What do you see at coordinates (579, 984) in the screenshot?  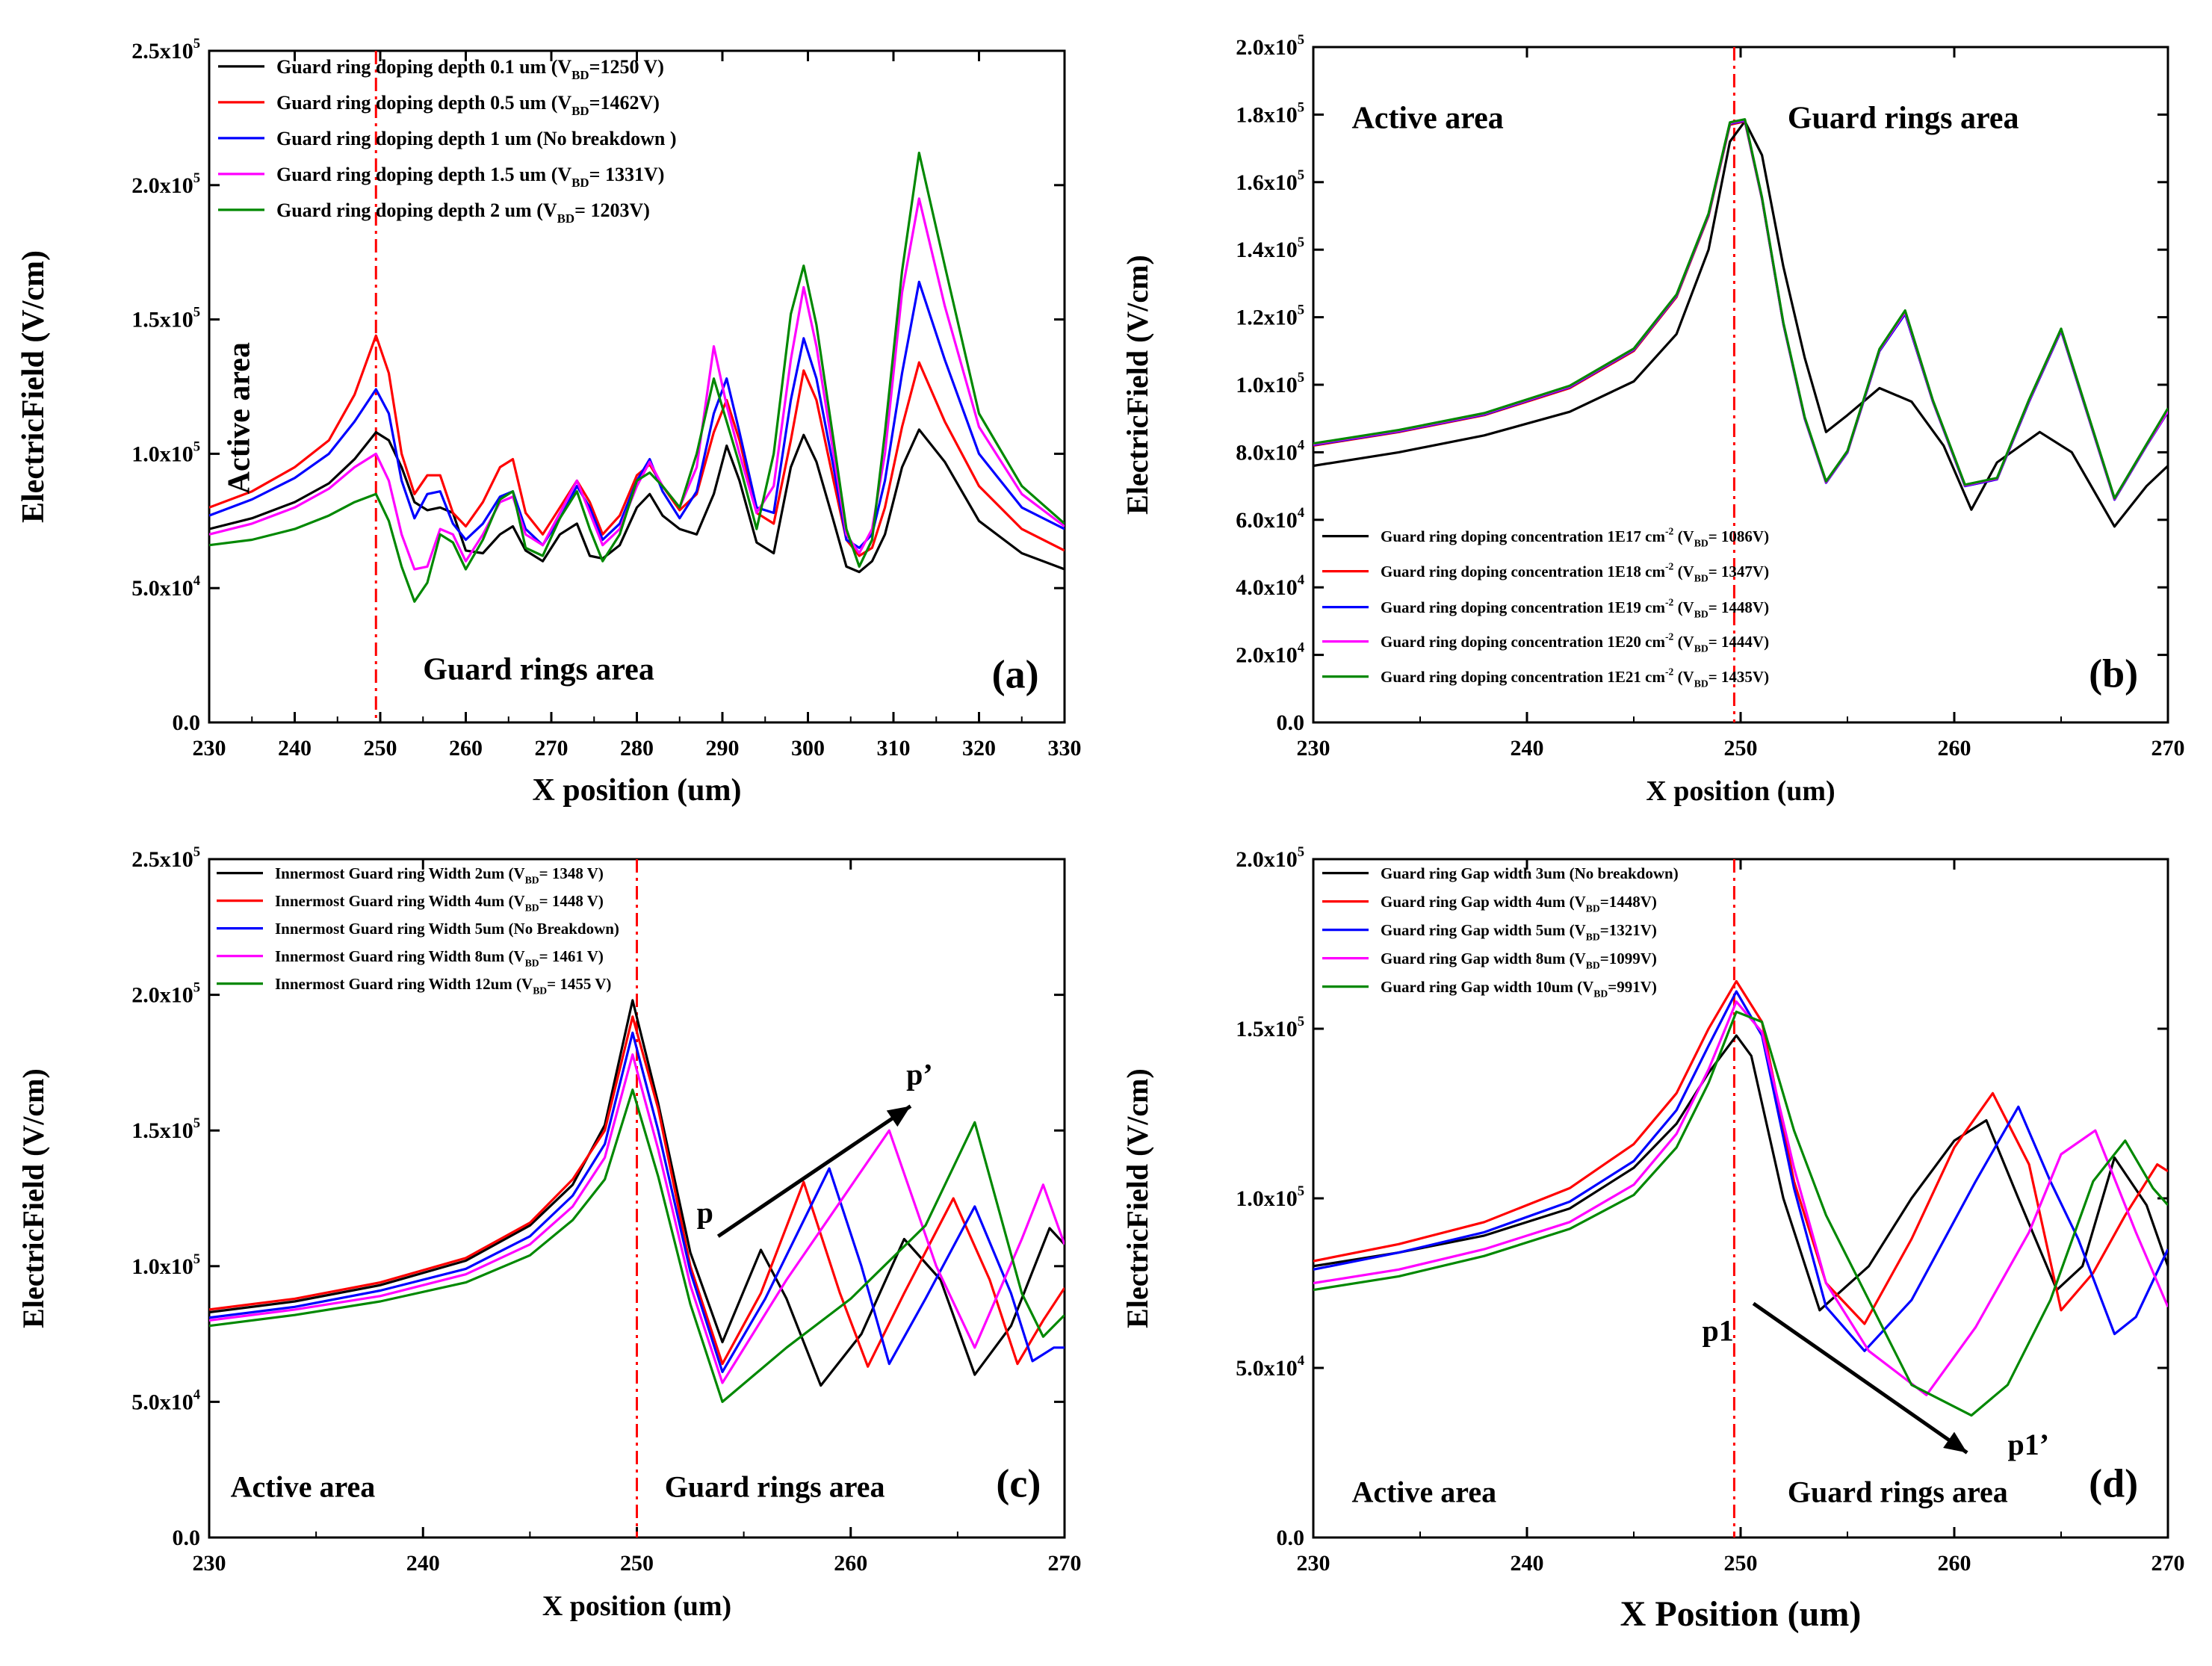 I see `legend-tail: = 1455 V)` at bounding box center [579, 984].